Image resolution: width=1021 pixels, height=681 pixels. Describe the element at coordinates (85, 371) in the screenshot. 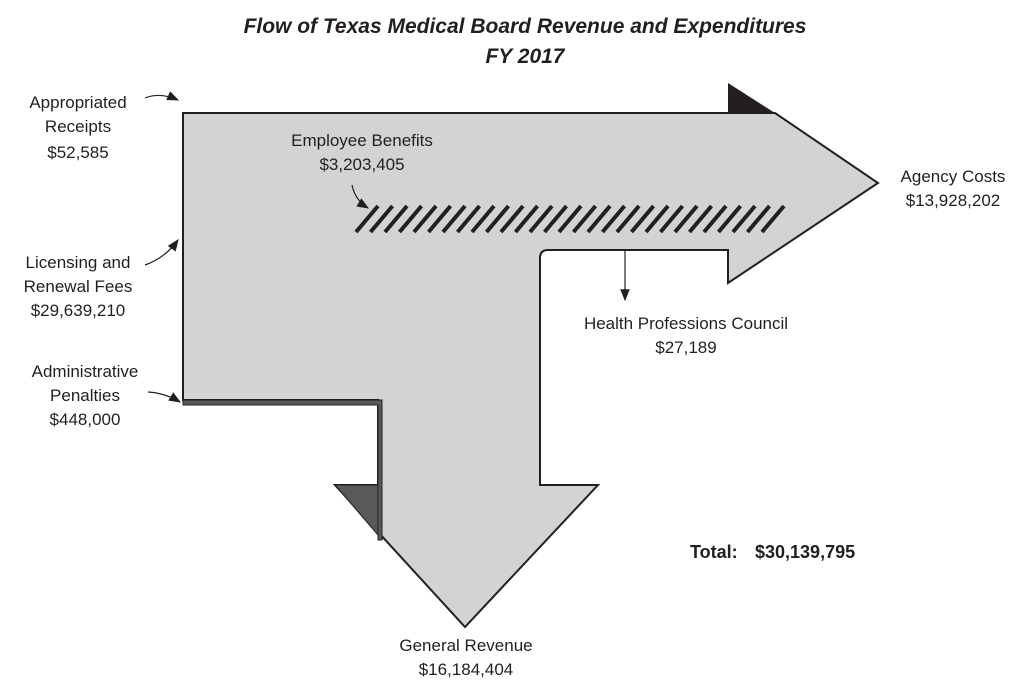

I see `label: Administrative` at that location.